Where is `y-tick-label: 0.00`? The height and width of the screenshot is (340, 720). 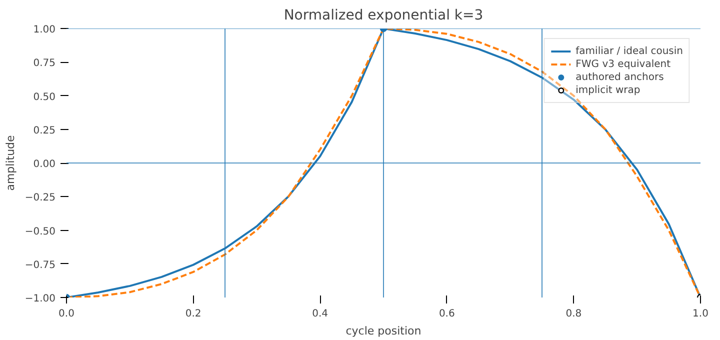 y-tick-label: 0.00 is located at coordinates (44, 164).